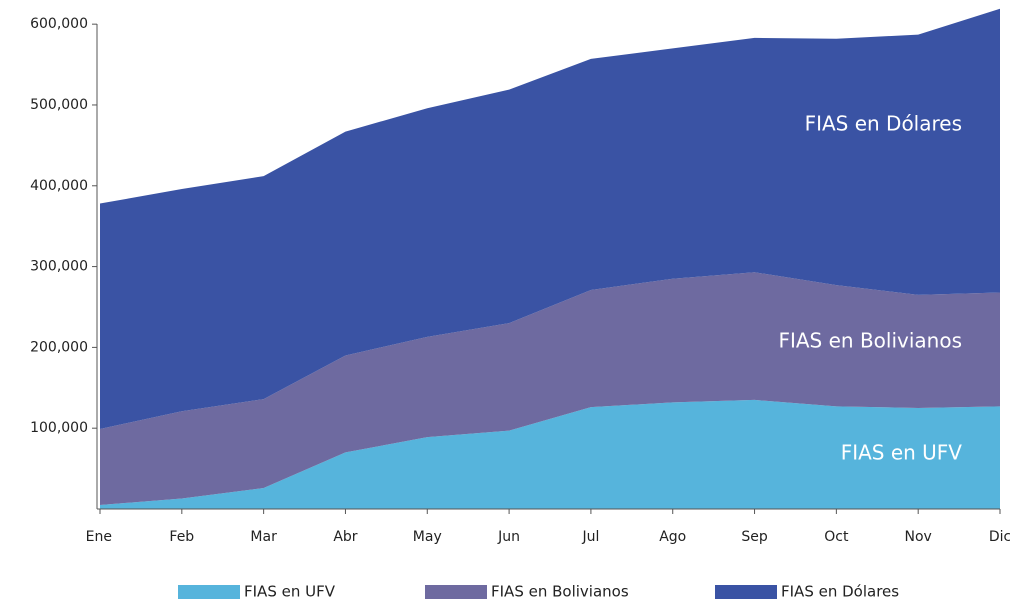 Image resolution: width=1010 pixels, height=600 pixels. I want to click on x-tick-label: Sep, so click(754, 537).